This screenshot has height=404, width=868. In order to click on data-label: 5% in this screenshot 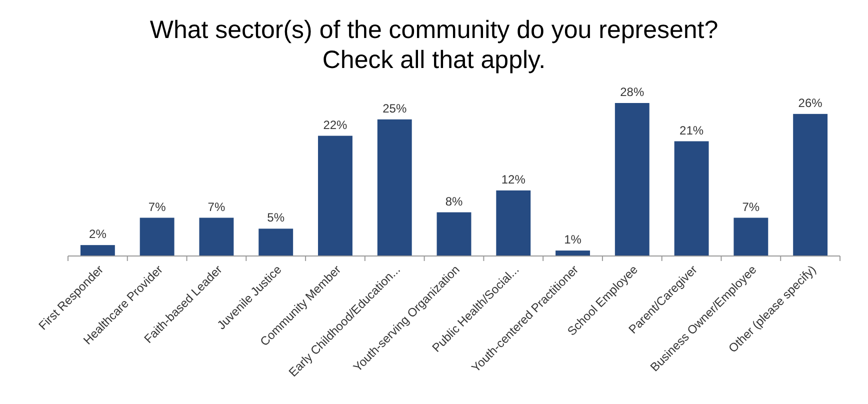, I will do `click(276, 217)`.